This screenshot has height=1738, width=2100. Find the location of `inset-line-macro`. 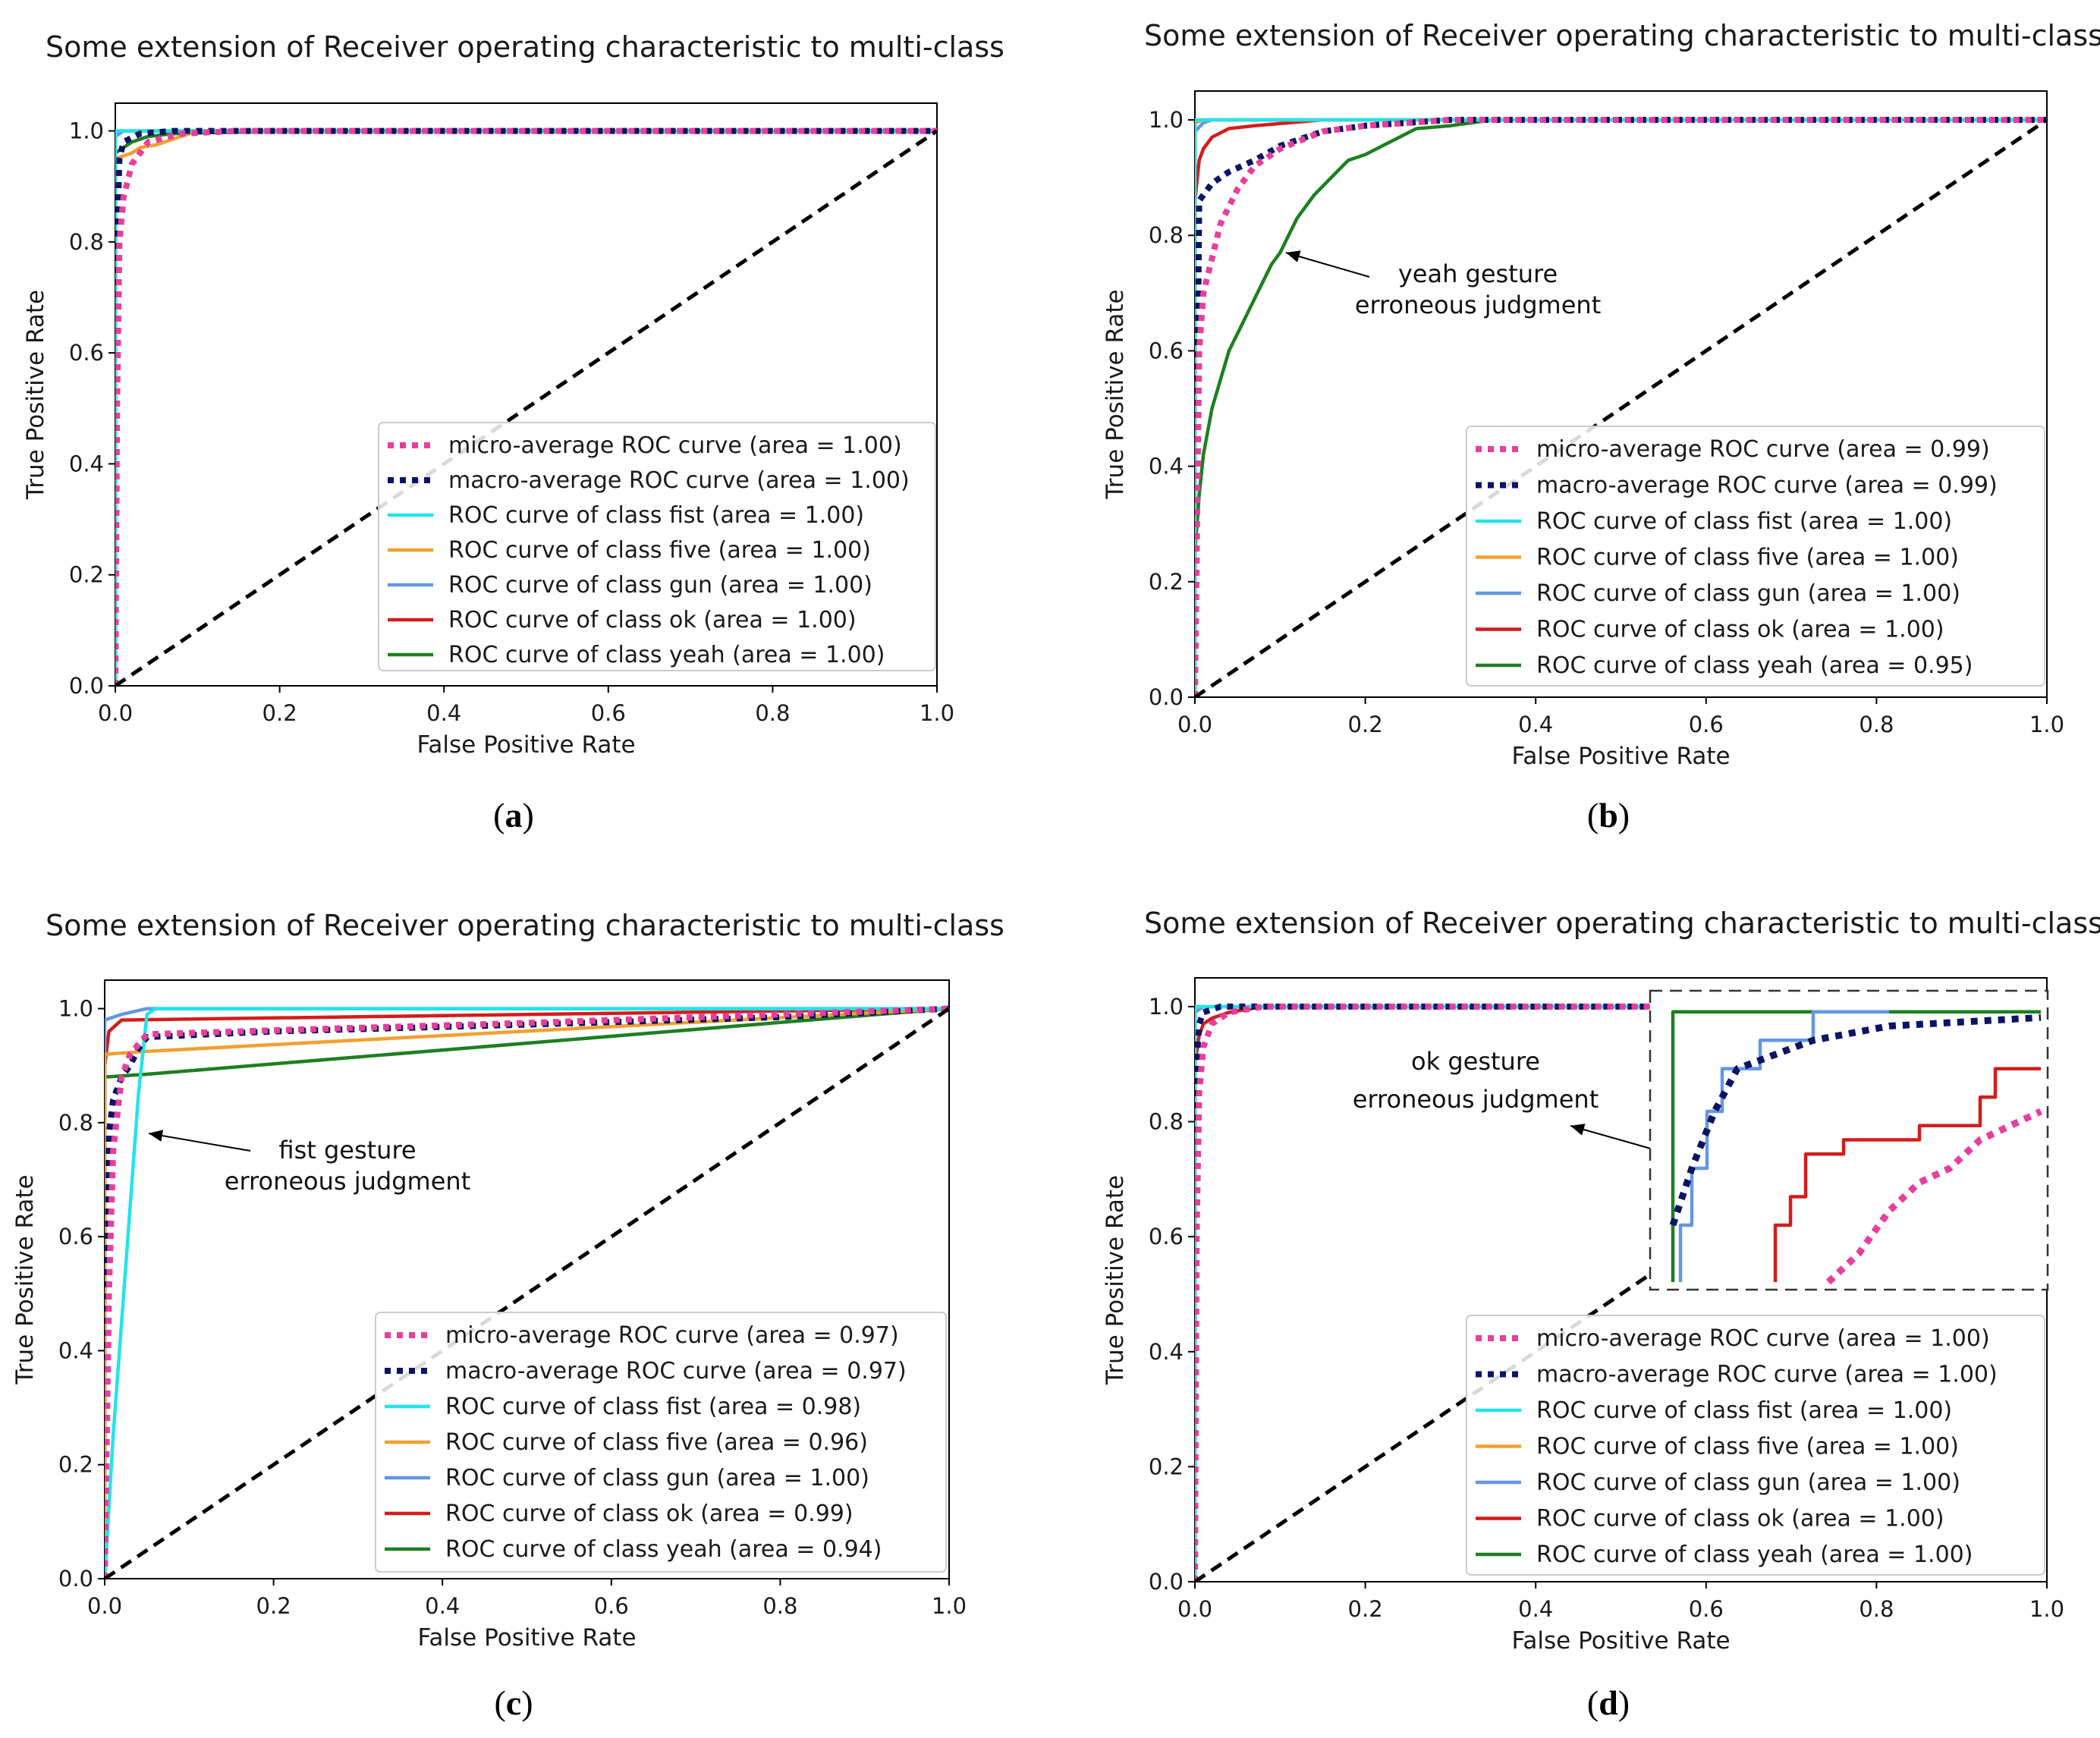

inset-line-macro is located at coordinates (1855, 1120).